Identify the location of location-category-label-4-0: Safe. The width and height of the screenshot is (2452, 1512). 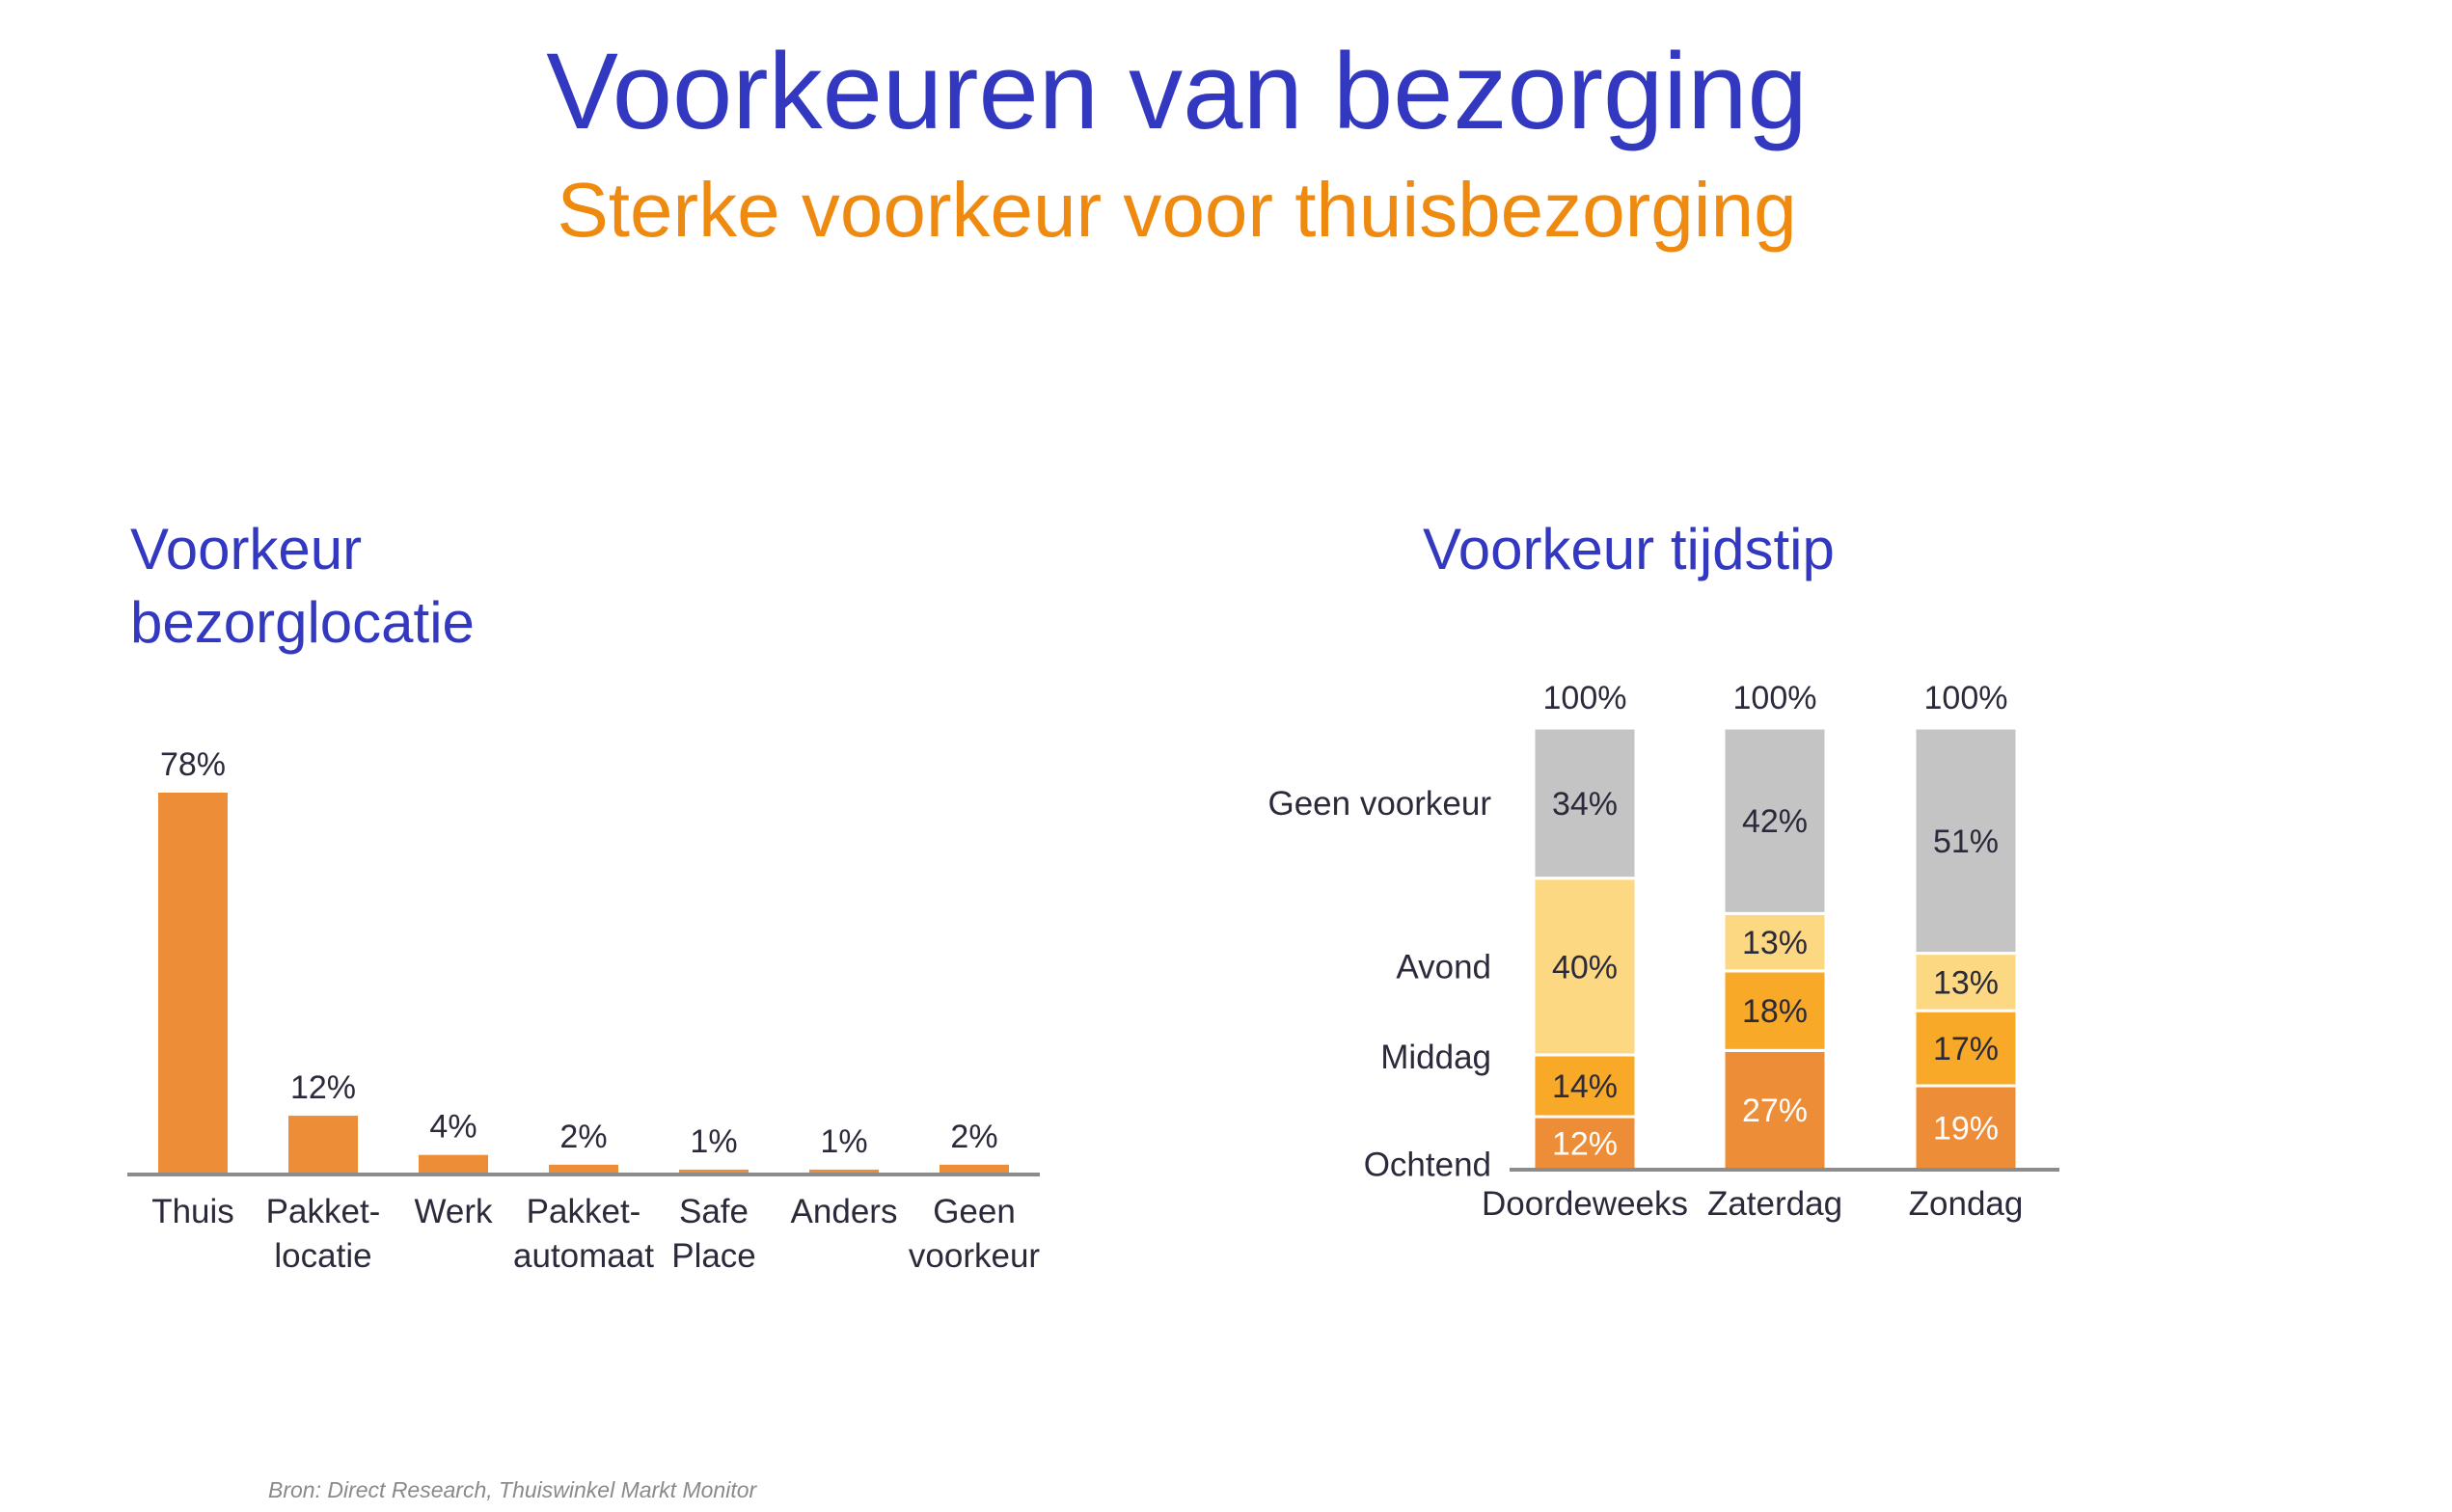
(714, 1211).